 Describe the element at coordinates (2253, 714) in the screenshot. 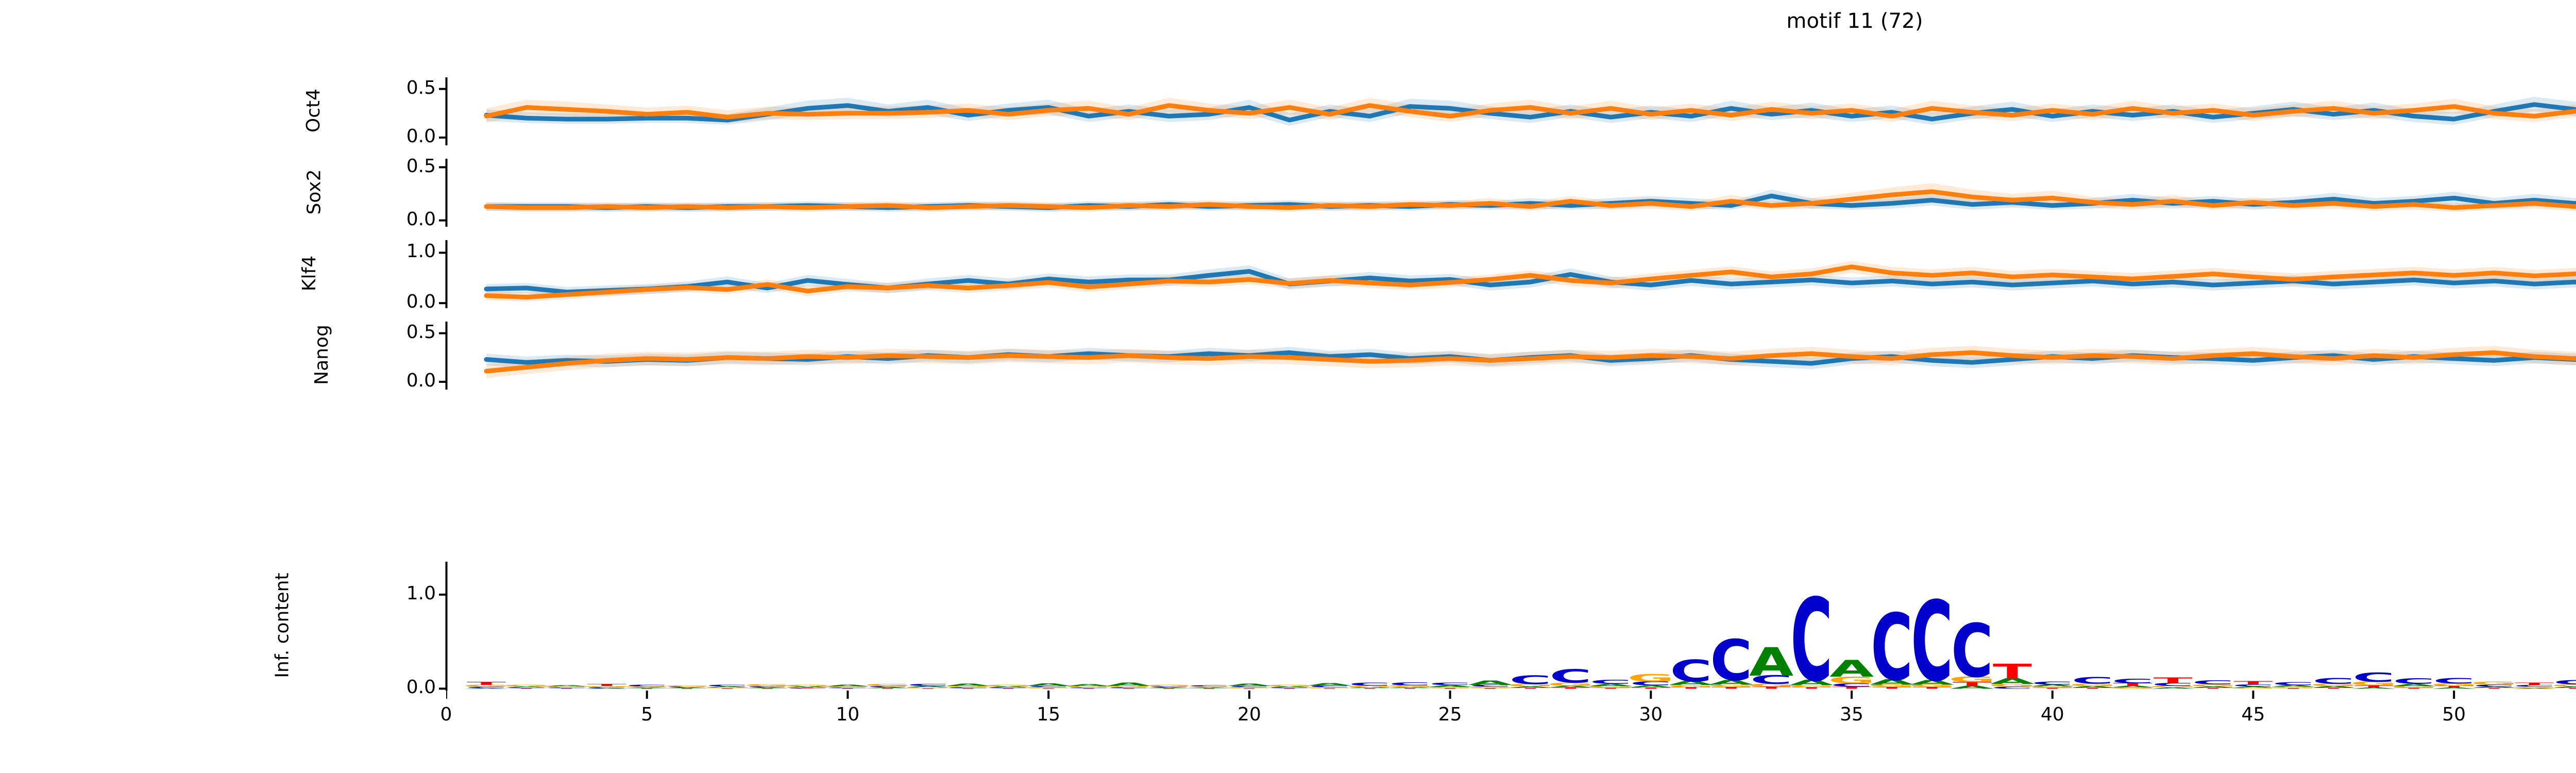

I see `xtick-label: 45` at that location.